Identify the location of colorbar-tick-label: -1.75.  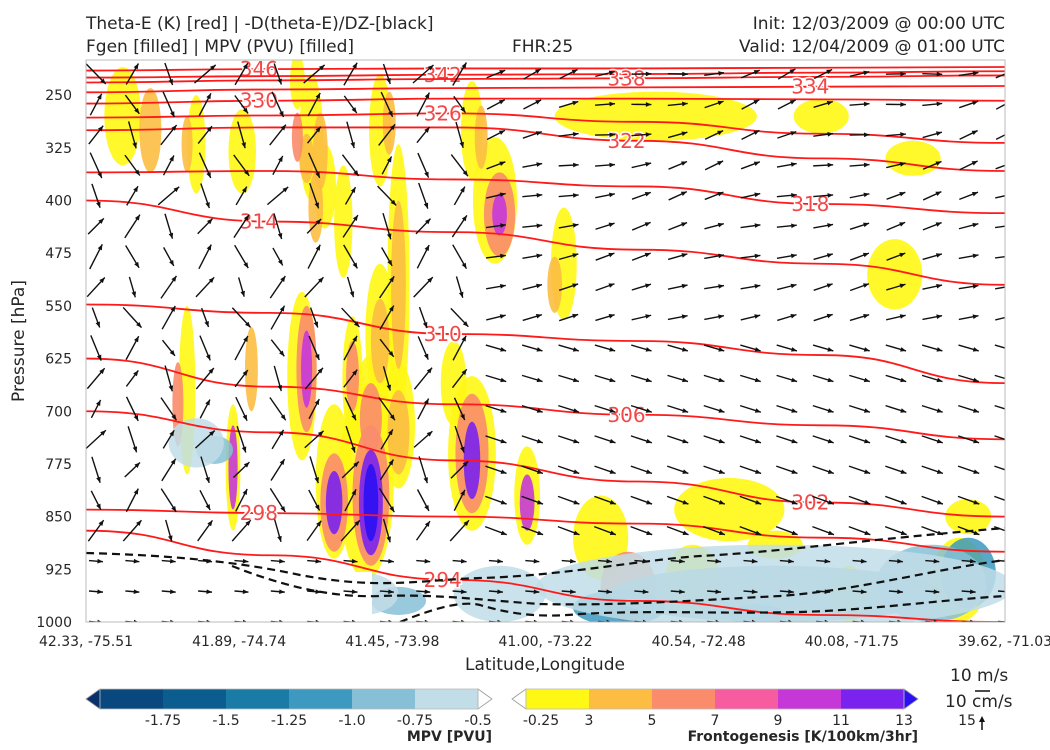
(163, 721).